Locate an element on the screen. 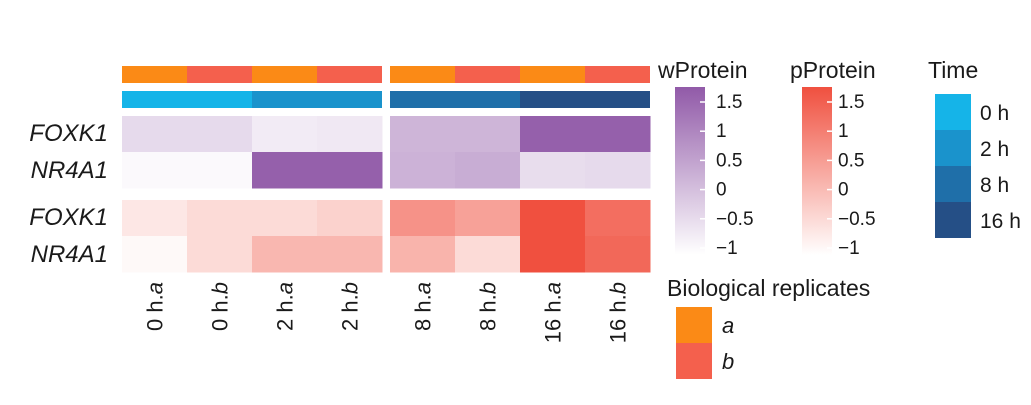 Image resolution: width=1031 pixels, height=405 pixels. replicate-annotation-row is located at coordinates (386, 74).